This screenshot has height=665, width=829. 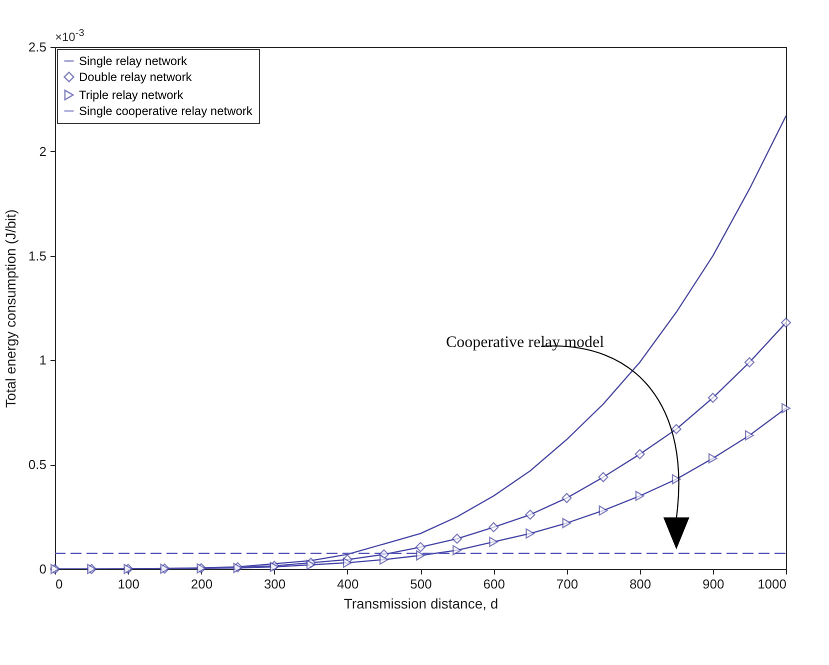 What do you see at coordinates (421, 584) in the screenshot?
I see `x-tick-label: 500` at bounding box center [421, 584].